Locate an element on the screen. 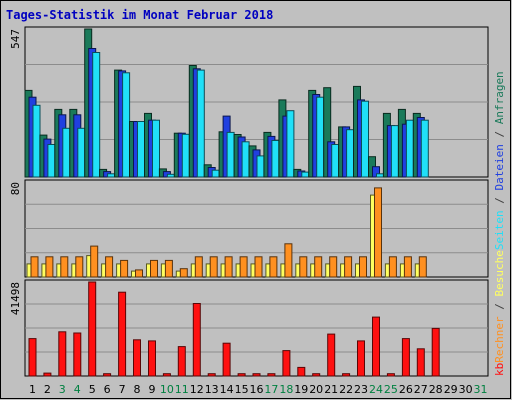 The height and width of the screenshot is (400, 512). chart-title: Tages-Statistik im Monat Februar 2018 is located at coordinates (139, 15).